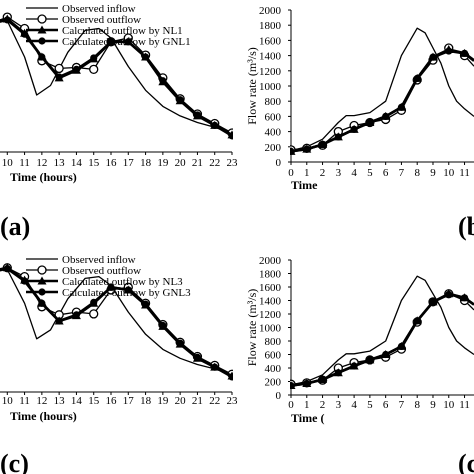 The width and height of the screenshot is (474, 474). What do you see at coordinates (112, 401) in the screenshot?
I see `x-tick-label: 16` at bounding box center [112, 401].